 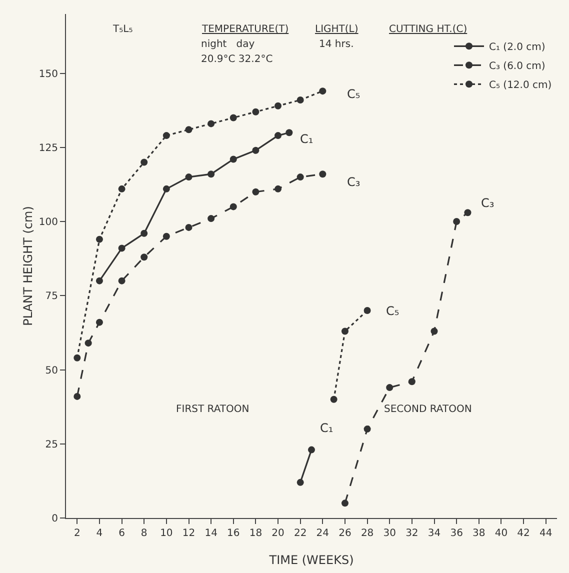 I want to click on x-tick-label: 14, so click(x=211, y=533).